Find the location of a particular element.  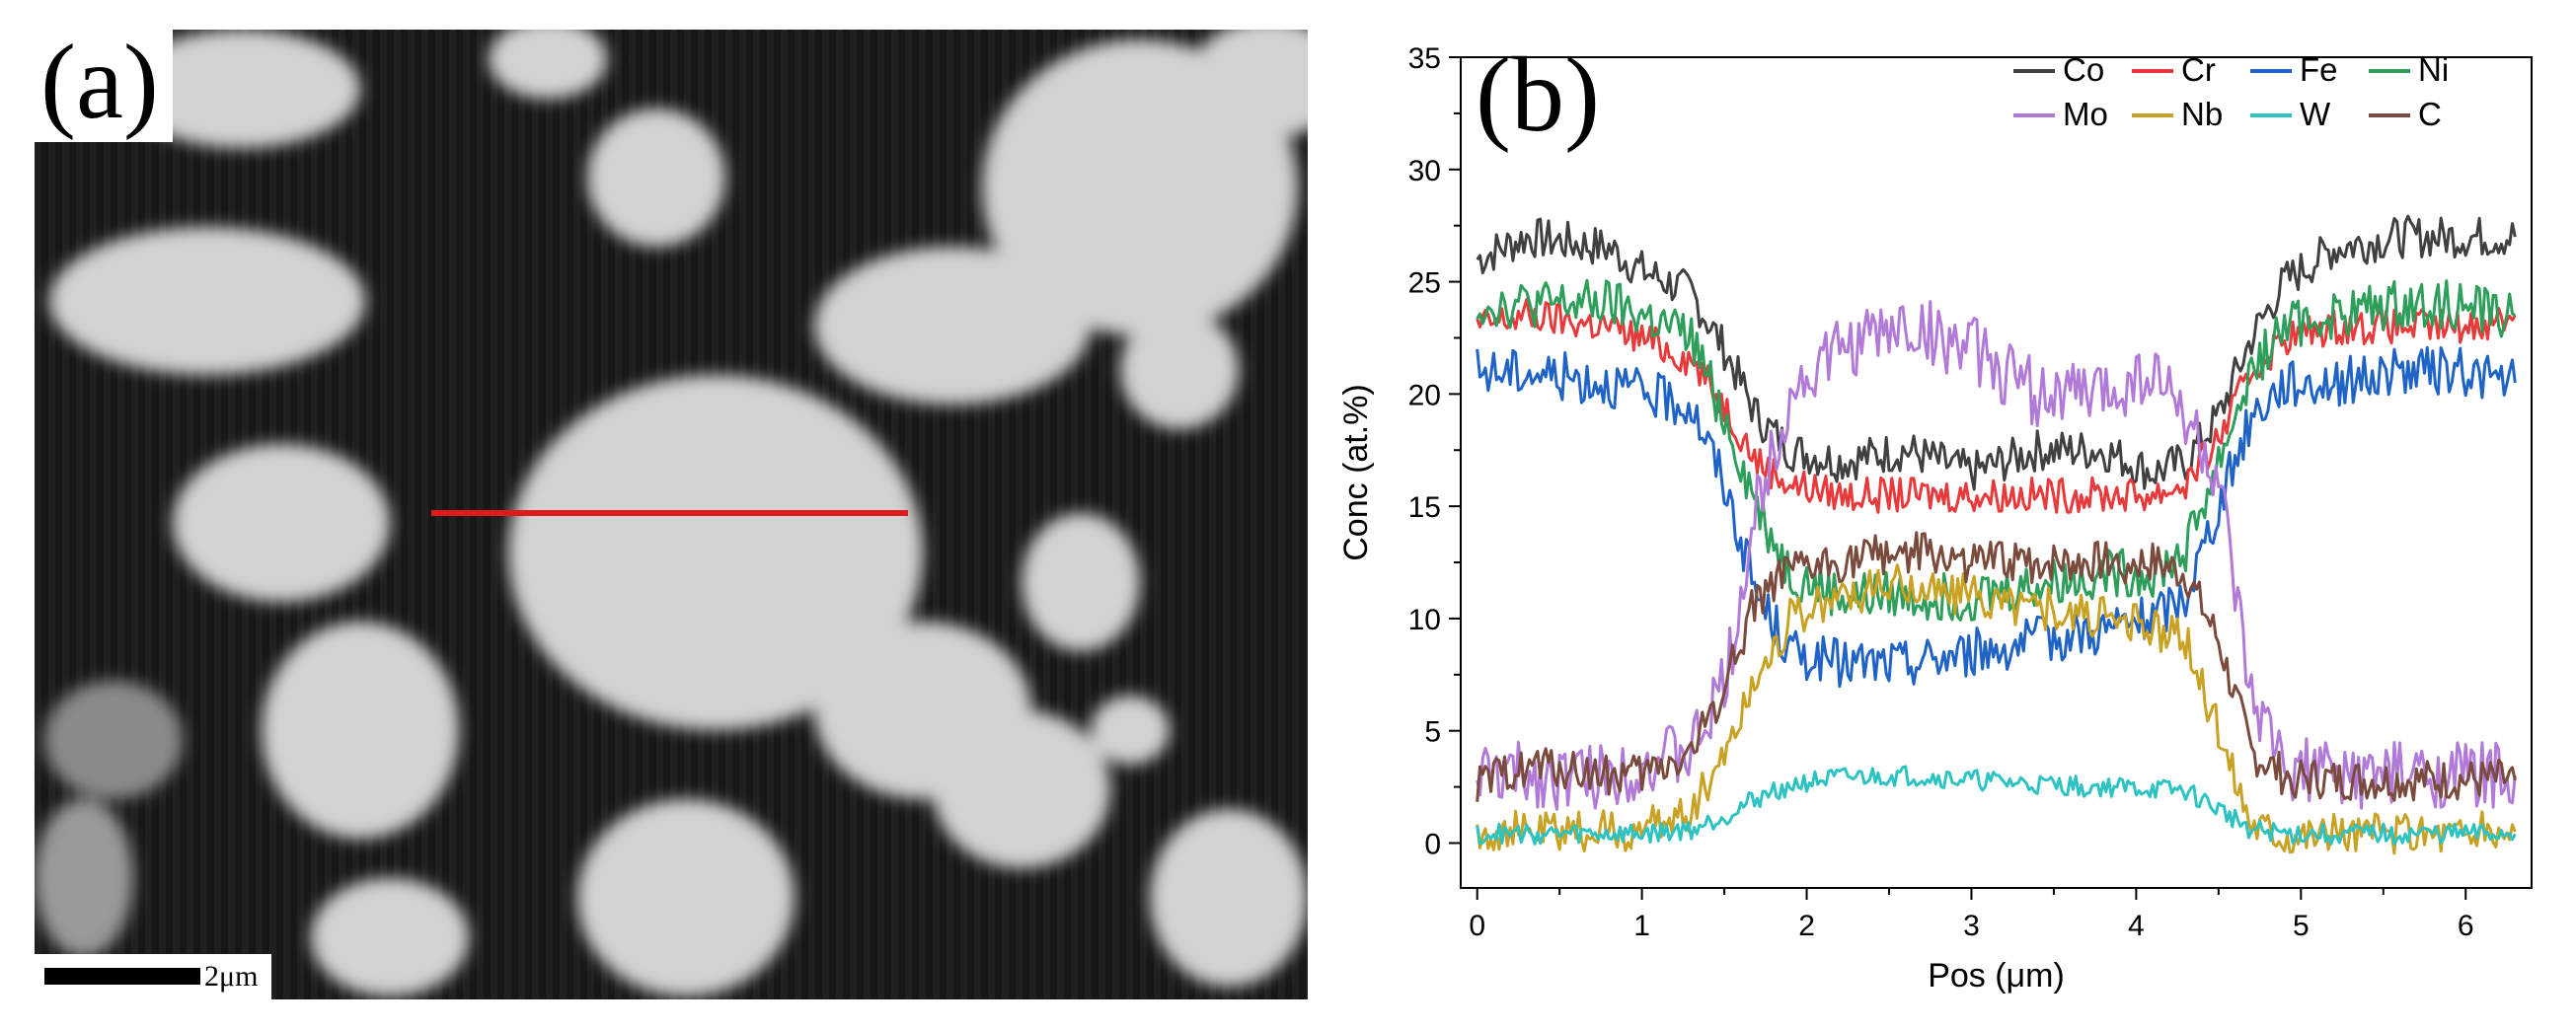

series-line-co is located at coordinates (1996, 352).